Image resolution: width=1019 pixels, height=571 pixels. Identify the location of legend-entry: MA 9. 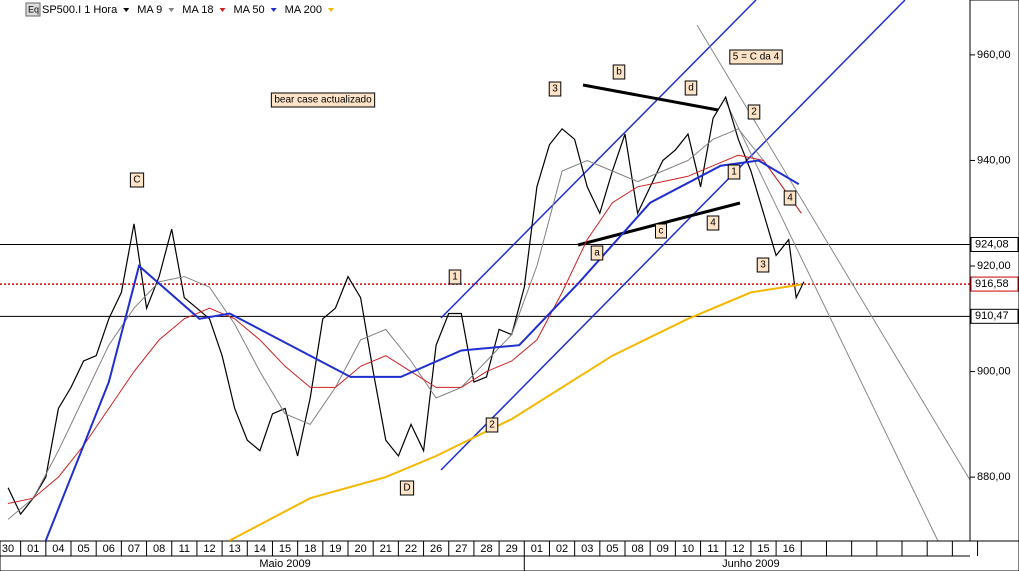
(149, 10).